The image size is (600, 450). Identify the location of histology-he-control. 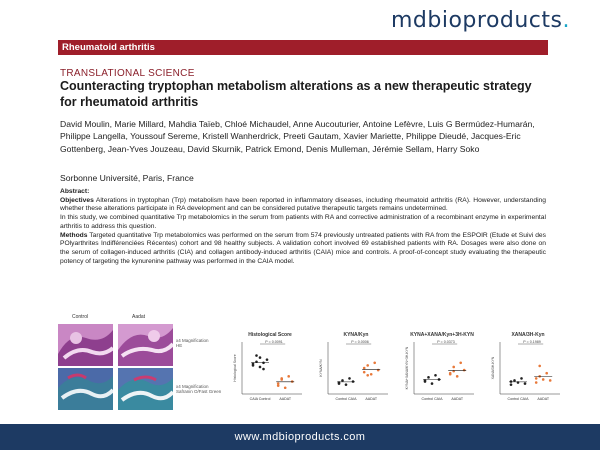
(85, 345).